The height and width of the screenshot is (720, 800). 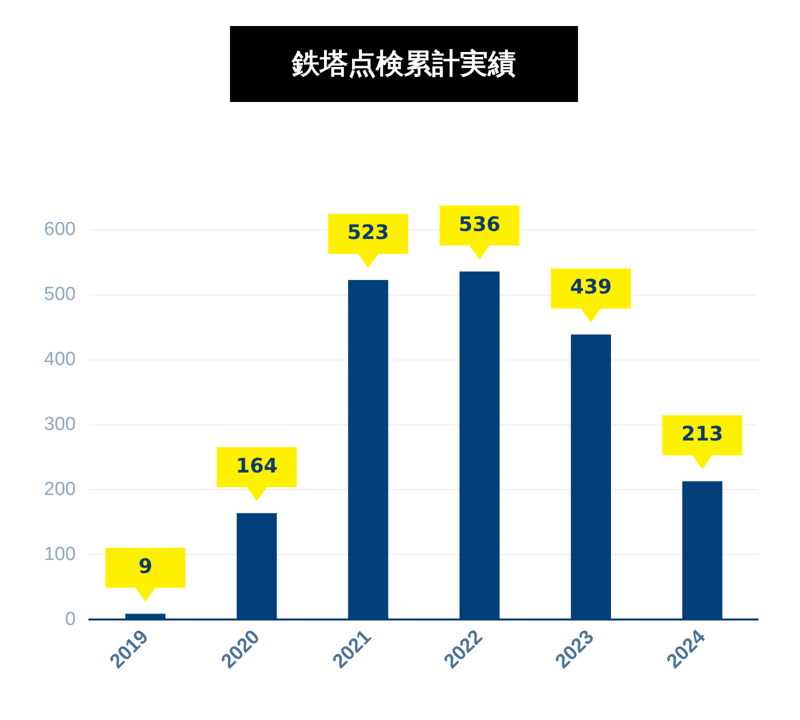 What do you see at coordinates (60, 295) in the screenshot?
I see `y-tick-label: 500` at bounding box center [60, 295].